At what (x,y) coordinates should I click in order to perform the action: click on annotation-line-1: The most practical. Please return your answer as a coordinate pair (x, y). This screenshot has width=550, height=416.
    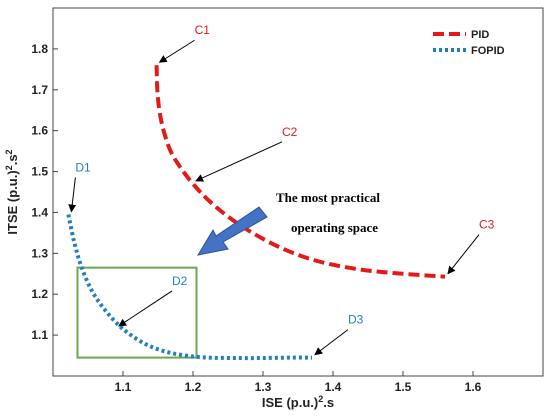
    Looking at the image, I should click on (328, 197).